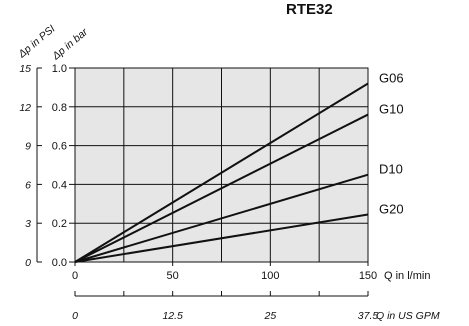 This screenshot has width=469, height=326. What do you see at coordinates (75, 316) in the screenshot?
I see `x-axis-gpm-tick-label: 0` at bounding box center [75, 316].